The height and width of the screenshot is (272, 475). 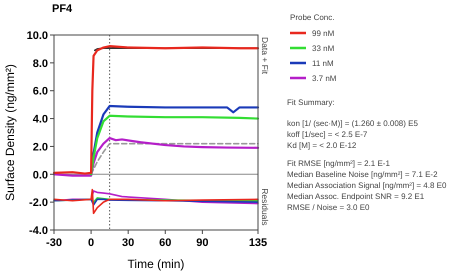 I want to click on text: koff [1/sec] = < 2.5 E-7, so click(x=327, y=134).